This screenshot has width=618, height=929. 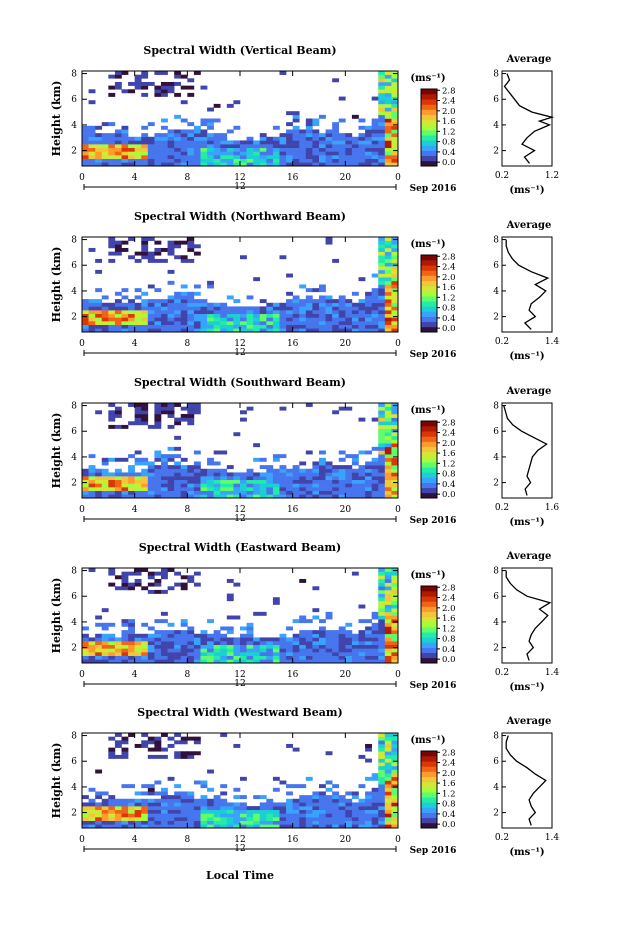 What do you see at coordinates (74, 75) in the screenshot?
I see `y-tick-label: 8` at bounding box center [74, 75].